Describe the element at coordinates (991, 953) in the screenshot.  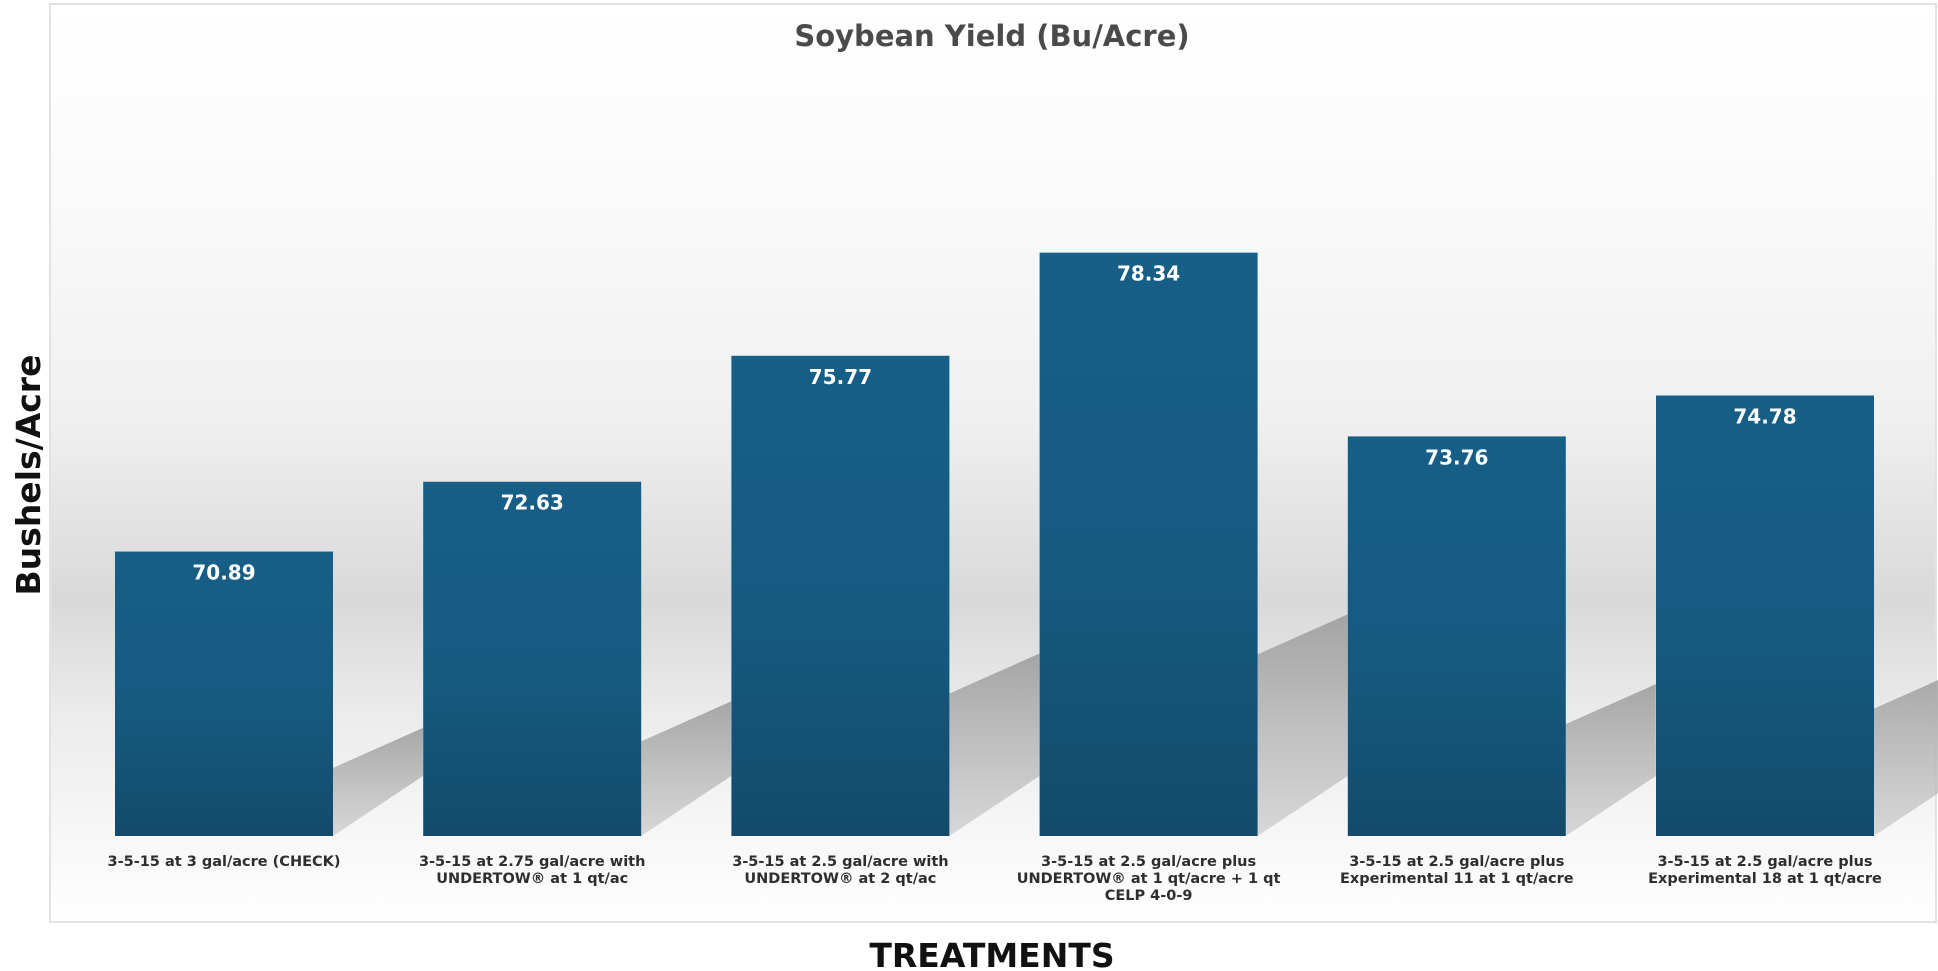
I see `x-axis-title: TREATMENTS` at that location.